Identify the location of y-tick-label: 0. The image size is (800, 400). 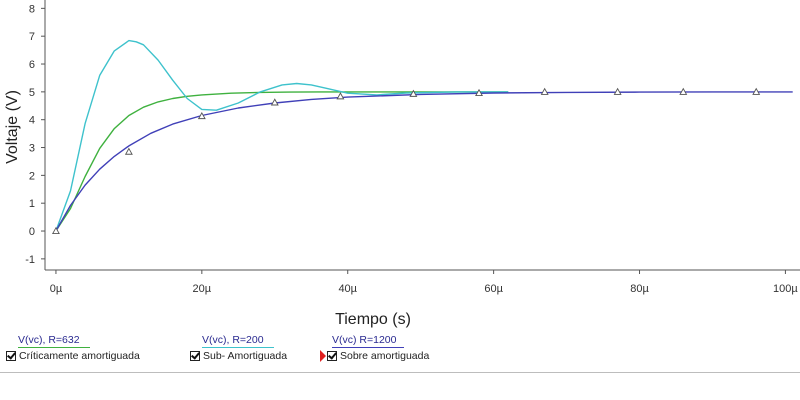
(32, 232).